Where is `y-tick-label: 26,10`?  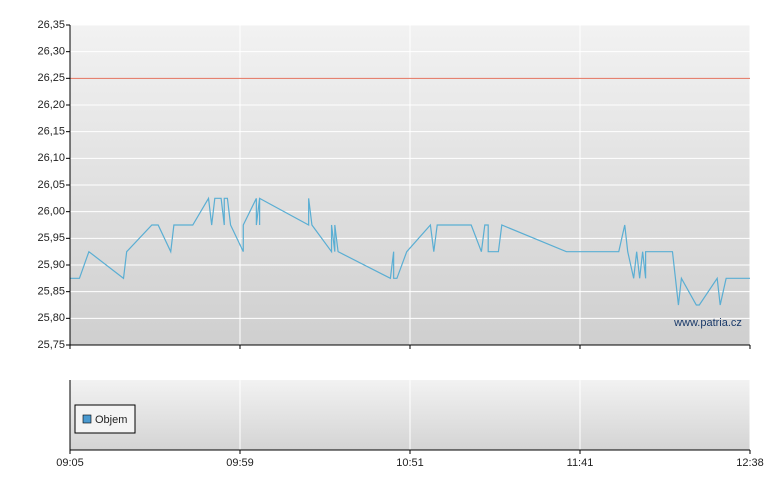 y-tick-label: 26,10 is located at coordinates (51, 158).